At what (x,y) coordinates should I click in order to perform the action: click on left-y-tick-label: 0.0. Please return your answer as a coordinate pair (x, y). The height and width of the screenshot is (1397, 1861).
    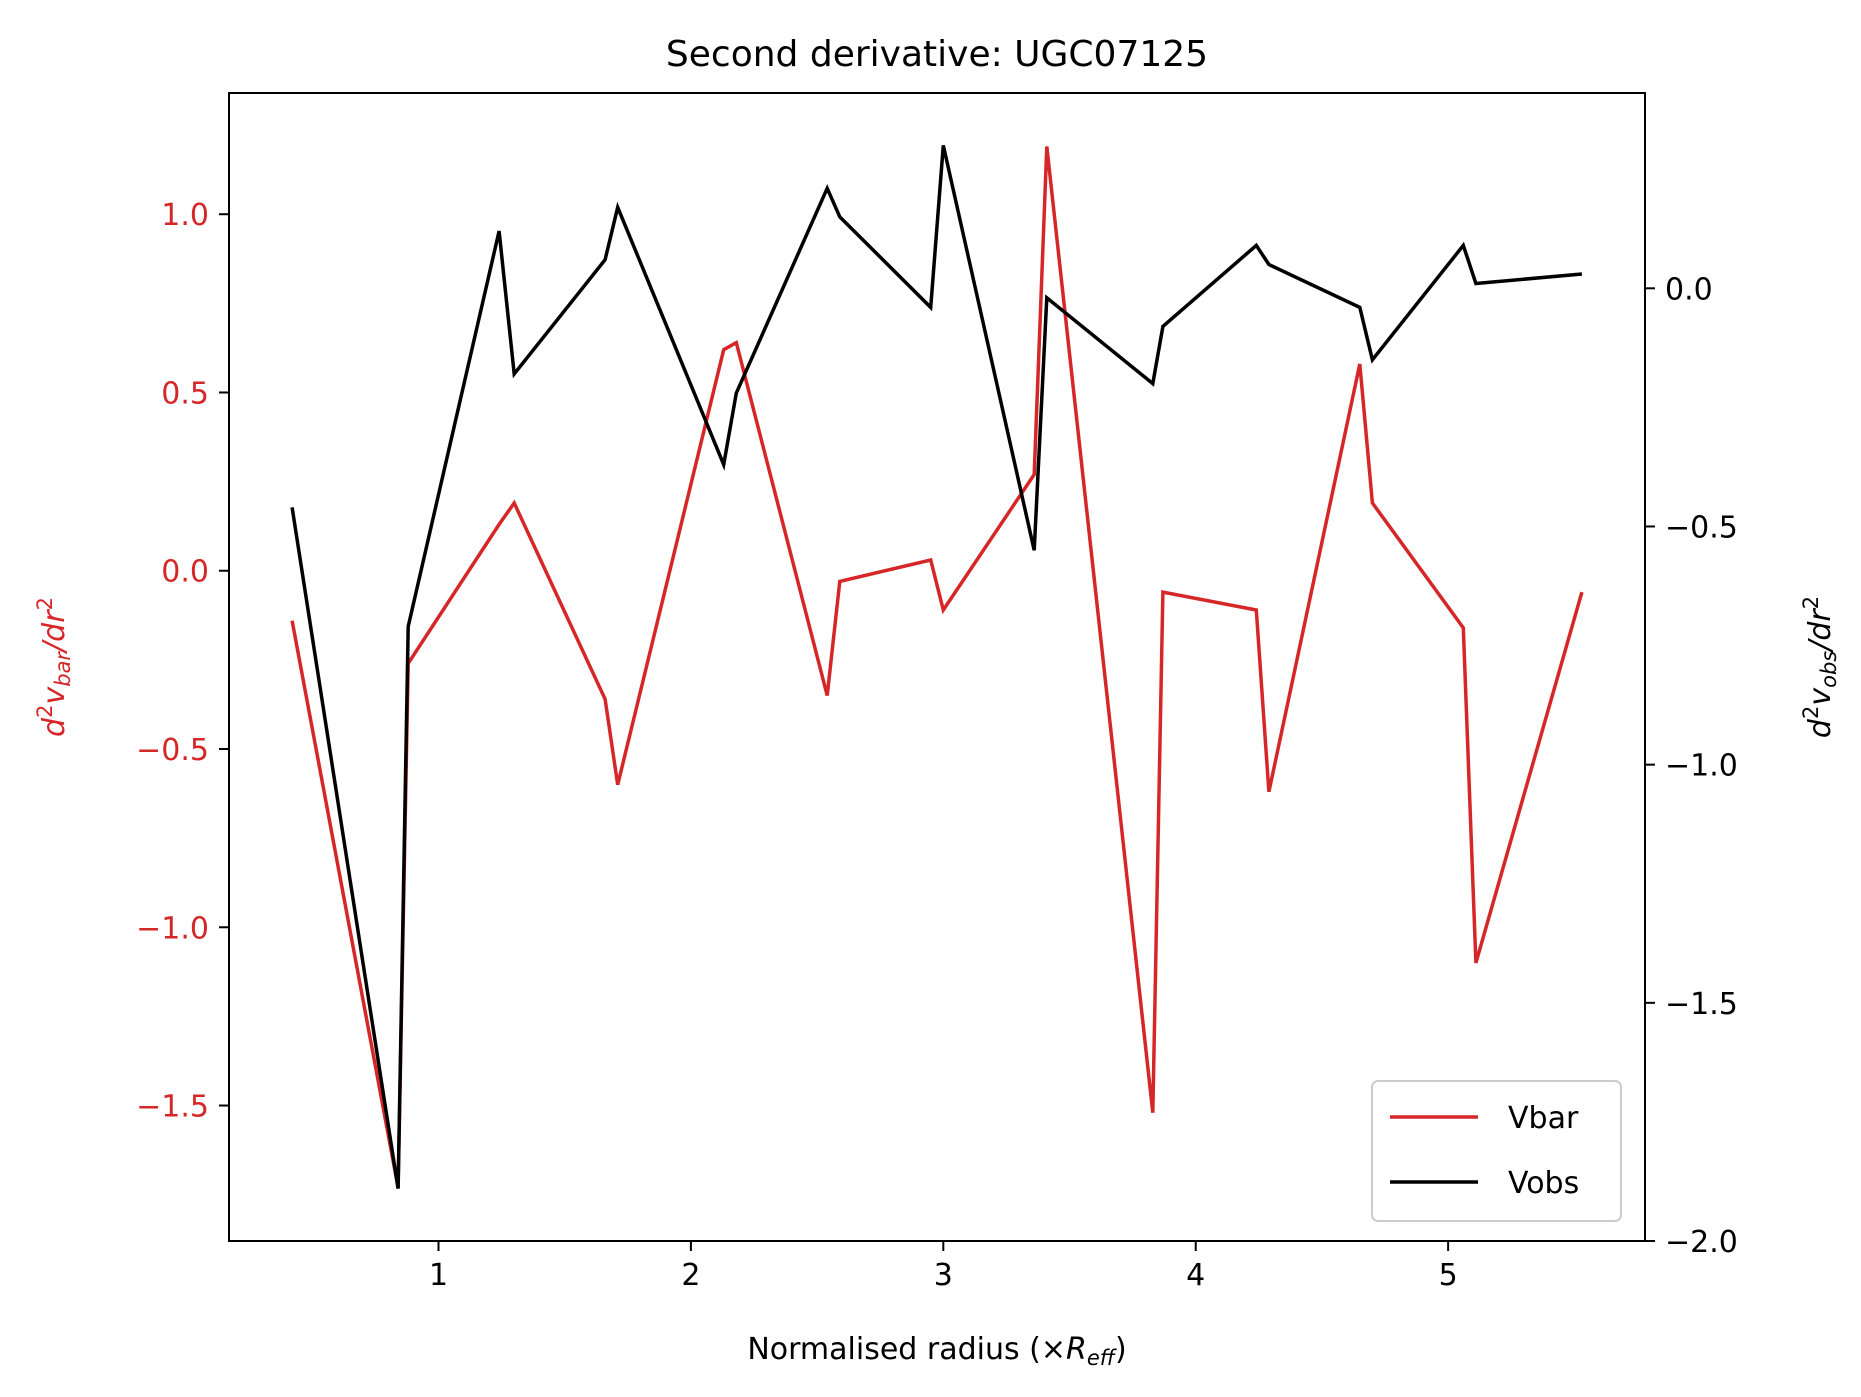
    Looking at the image, I should click on (185, 572).